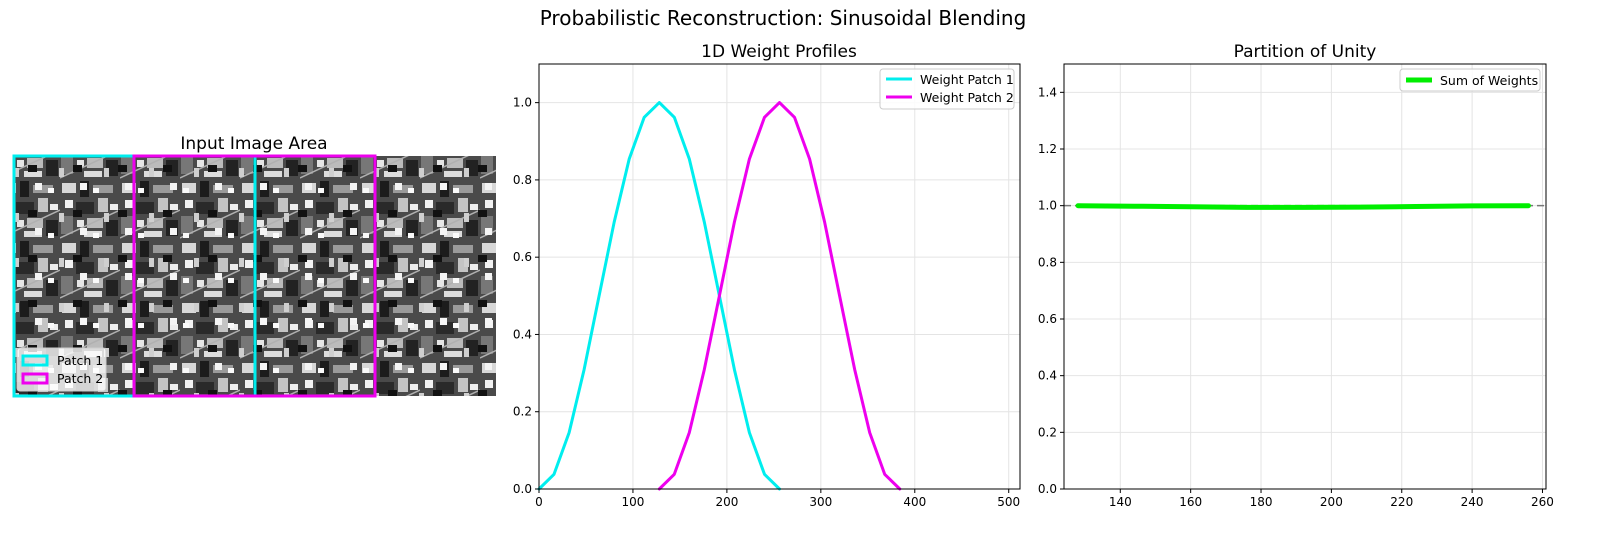 Image resolution: width=1600 pixels, height=533 pixels. Describe the element at coordinates (914, 502) in the screenshot. I see `x-tick-label: 400` at that location.